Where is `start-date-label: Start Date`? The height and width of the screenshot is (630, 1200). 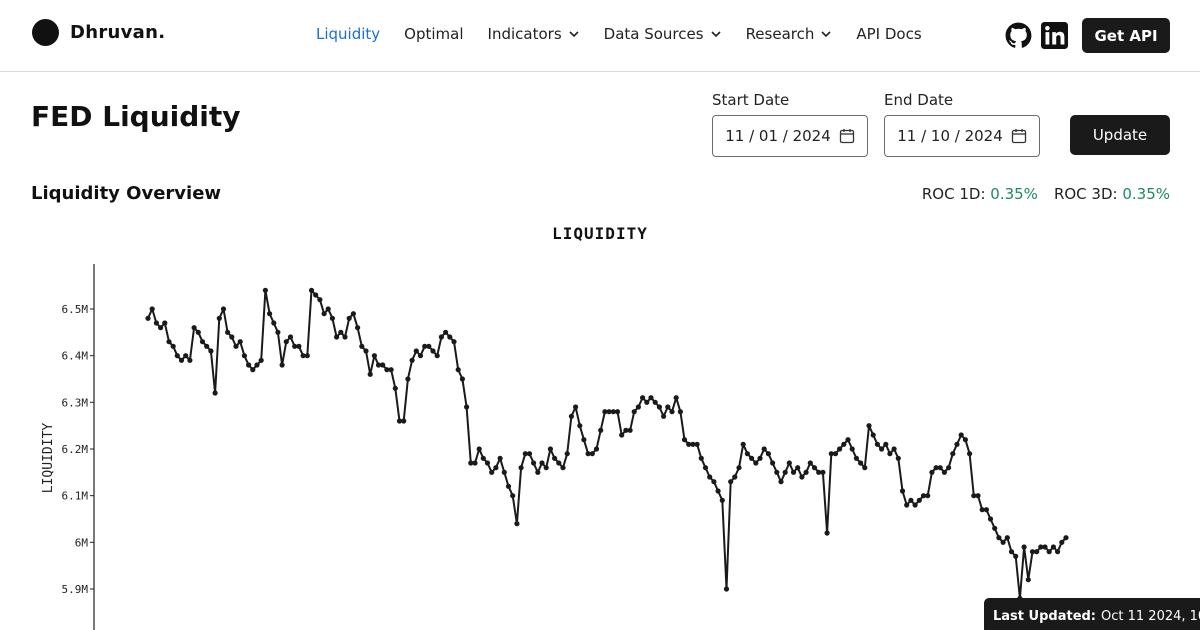
start-date-label: Start Date is located at coordinates (751, 100).